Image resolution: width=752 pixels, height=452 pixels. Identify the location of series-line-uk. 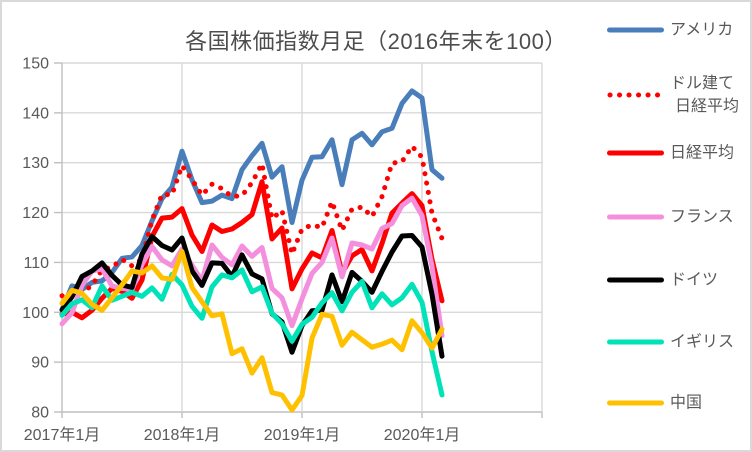
(252, 332).